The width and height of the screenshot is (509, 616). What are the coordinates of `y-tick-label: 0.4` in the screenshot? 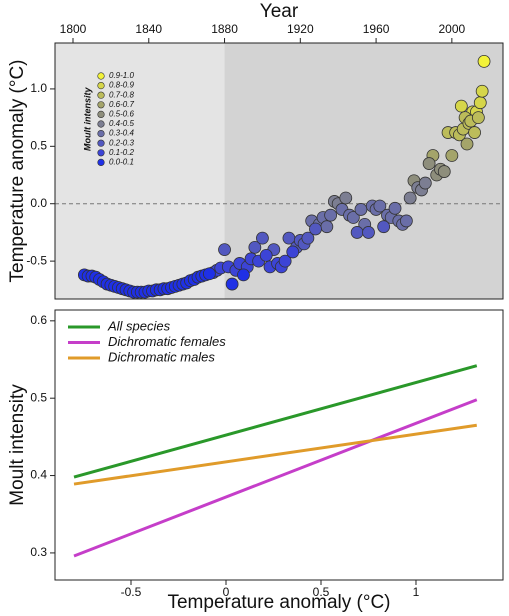 It's located at (38, 475).